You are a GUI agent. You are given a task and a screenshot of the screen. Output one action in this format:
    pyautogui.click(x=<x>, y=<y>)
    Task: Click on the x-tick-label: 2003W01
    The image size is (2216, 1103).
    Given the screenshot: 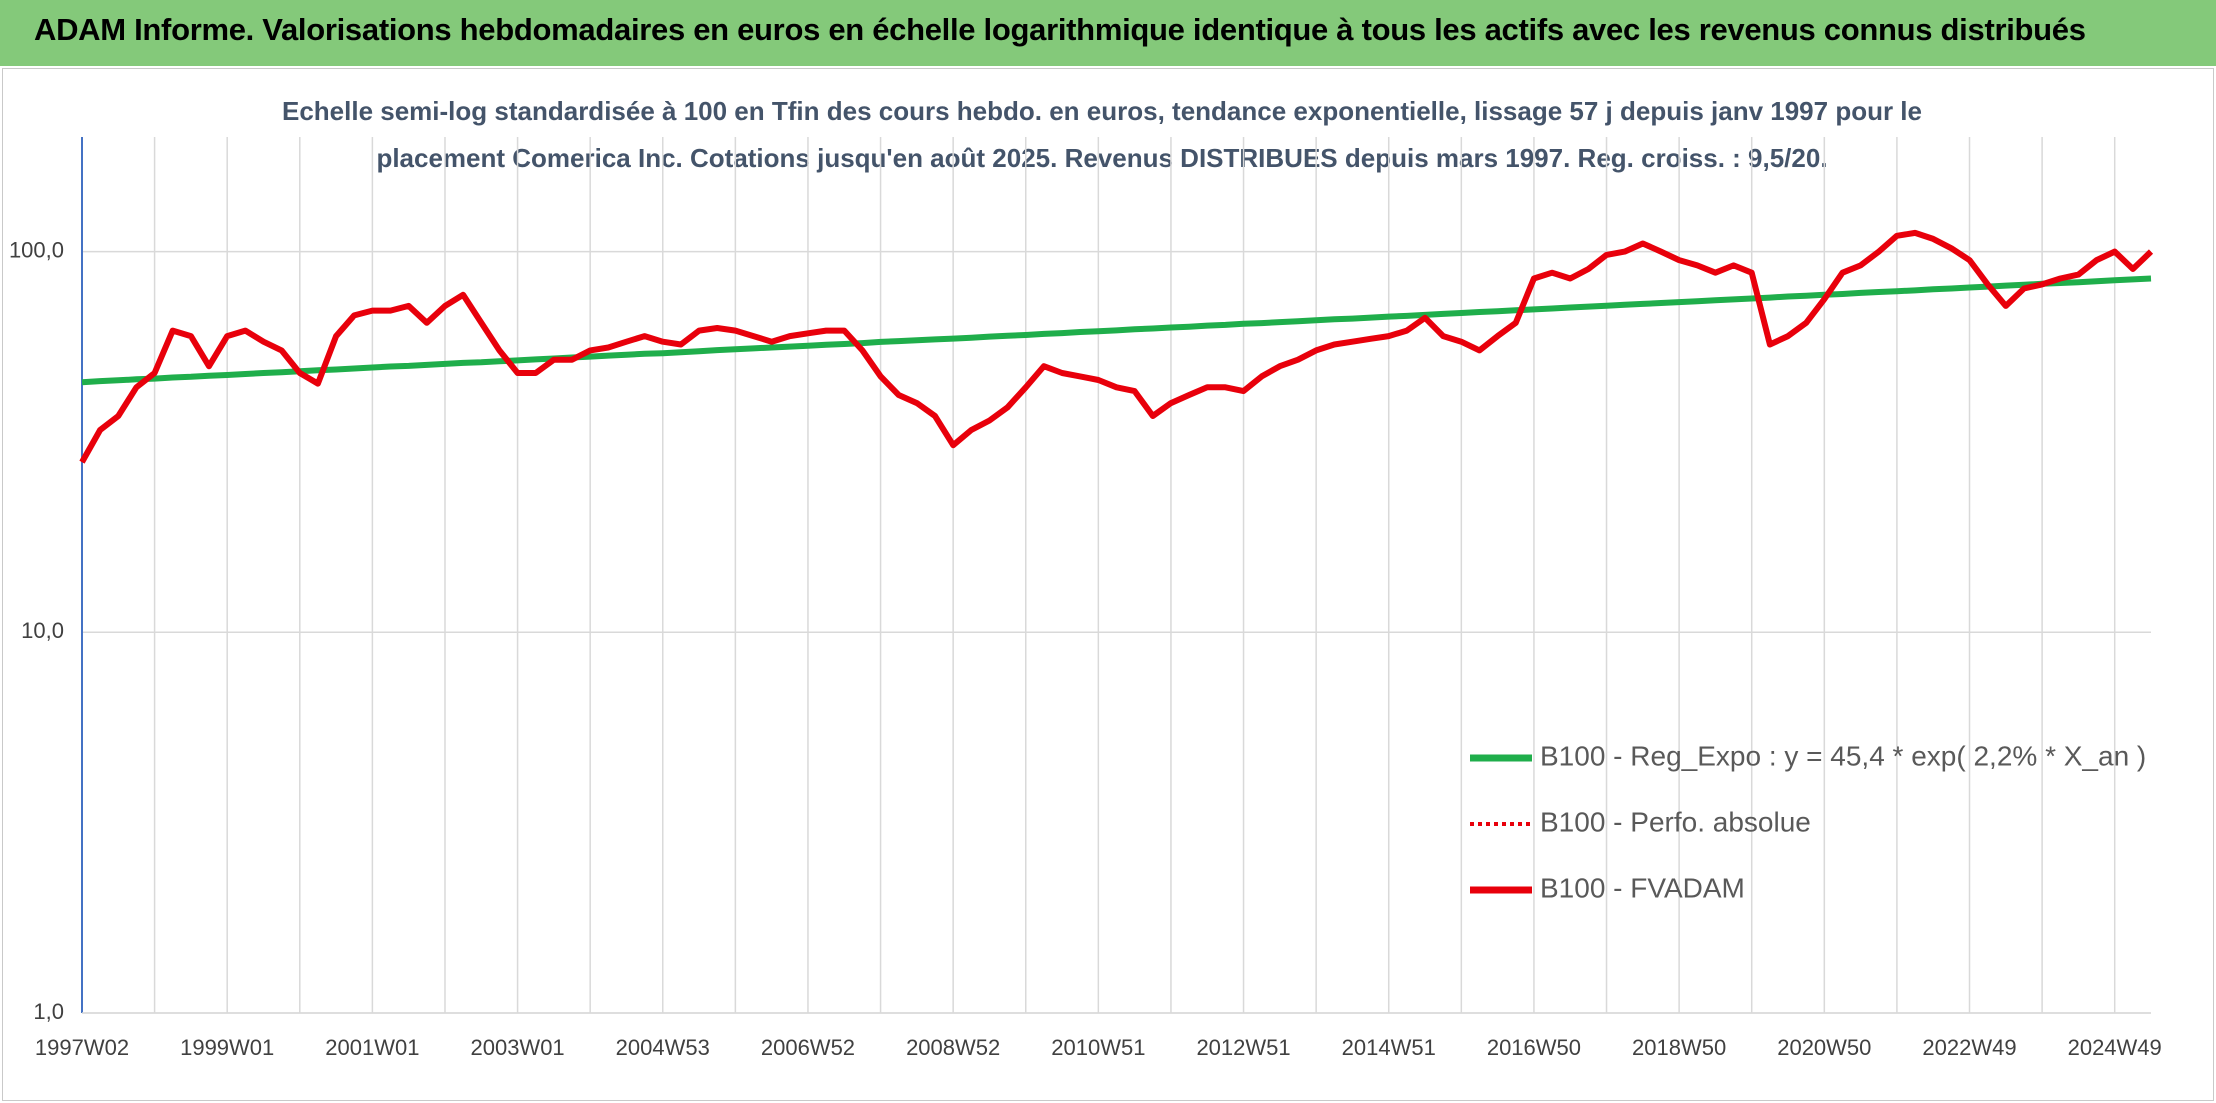 What is the action you would take?
    pyautogui.click(x=517, y=1047)
    